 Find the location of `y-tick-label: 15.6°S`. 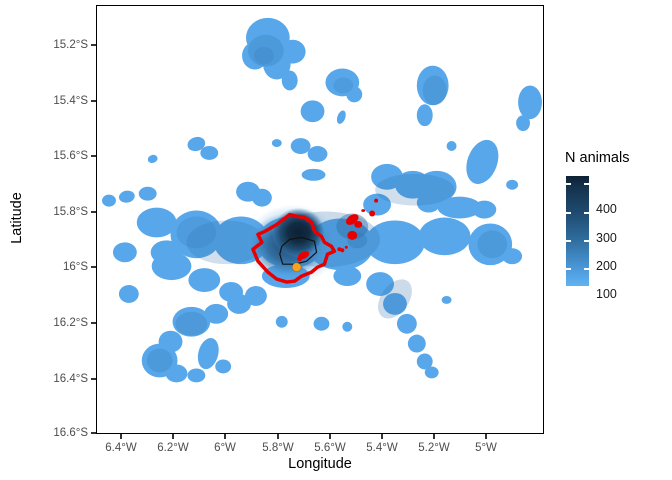

y-tick-label: 15.6°S is located at coordinates (70, 156).